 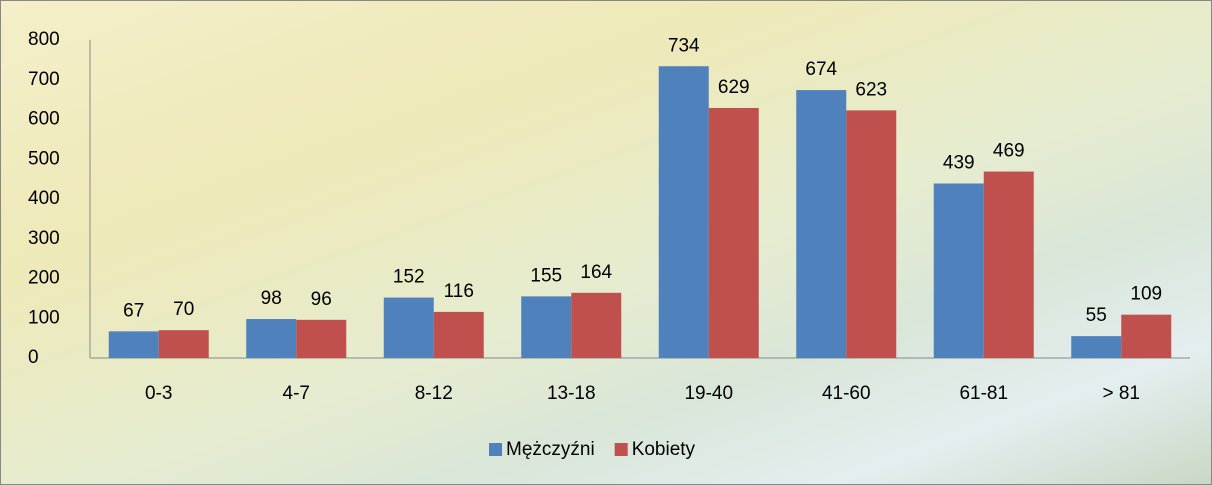 What do you see at coordinates (271, 298) in the screenshot?
I see `data-label: 98` at bounding box center [271, 298].